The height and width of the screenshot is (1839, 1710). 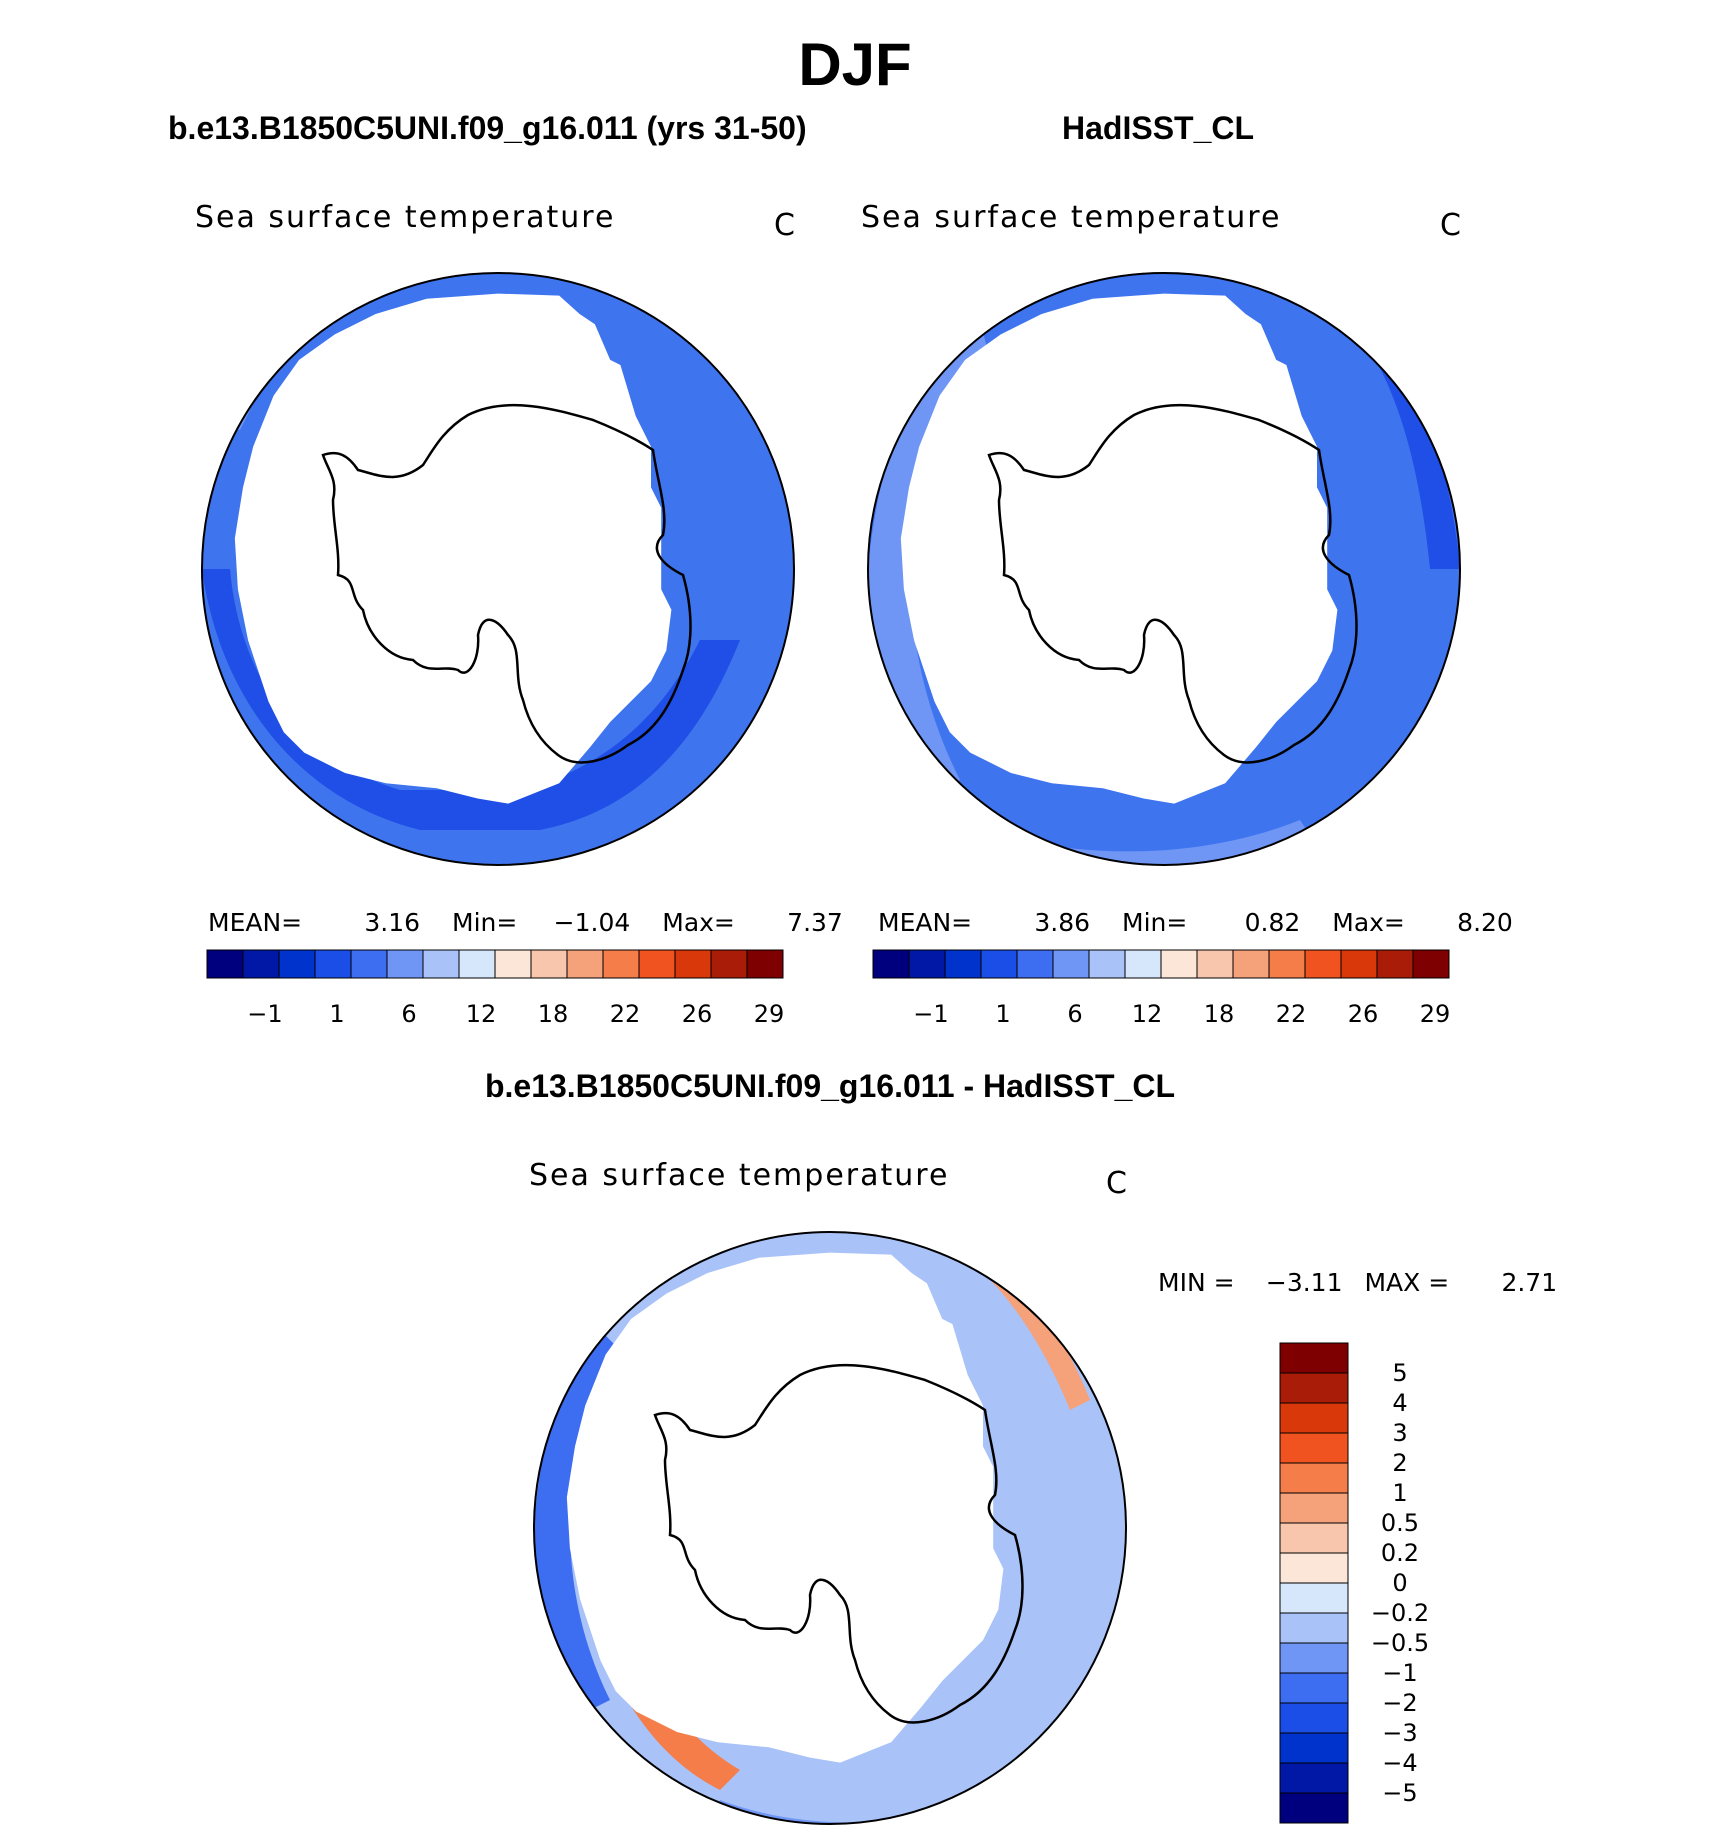 What do you see at coordinates (784, 225) in the screenshot?
I see `left-units-label: C` at bounding box center [784, 225].